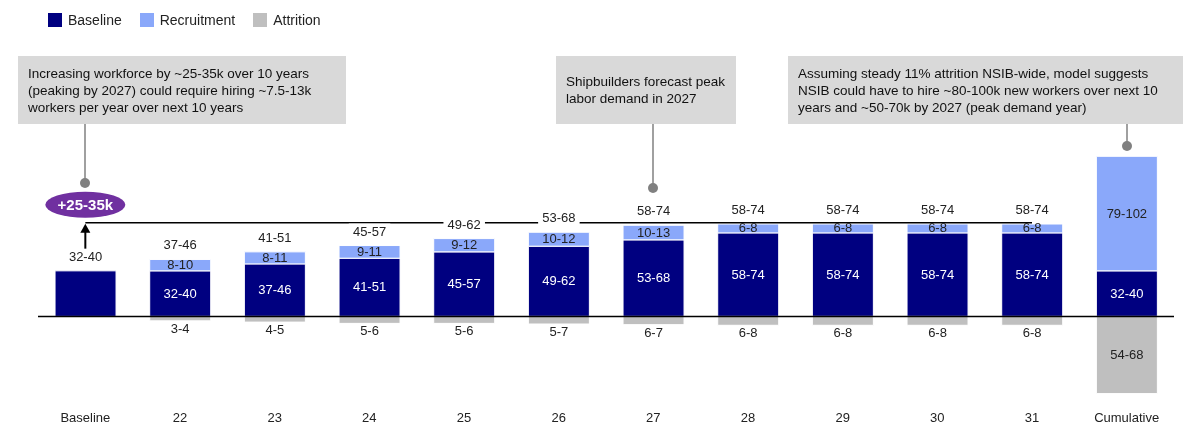  What do you see at coordinates (197, 20) in the screenshot?
I see `legend-label: Recruitment` at bounding box center [197, 20].